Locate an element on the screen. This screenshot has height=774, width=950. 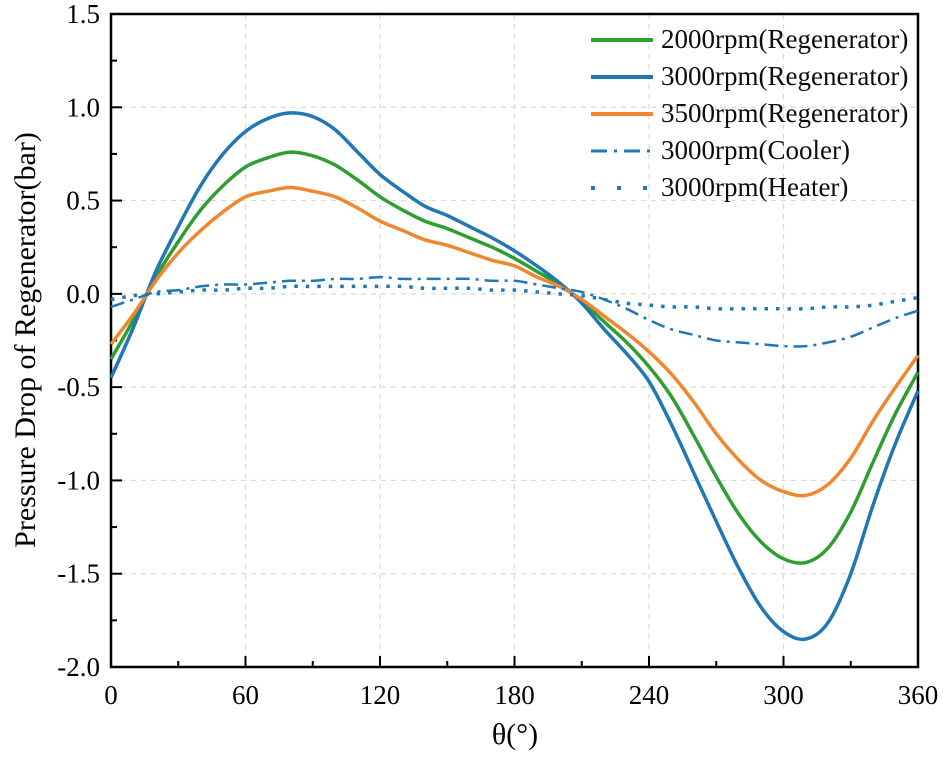
series-line-3000rpm-cooler is located at coordinates (514, 311).